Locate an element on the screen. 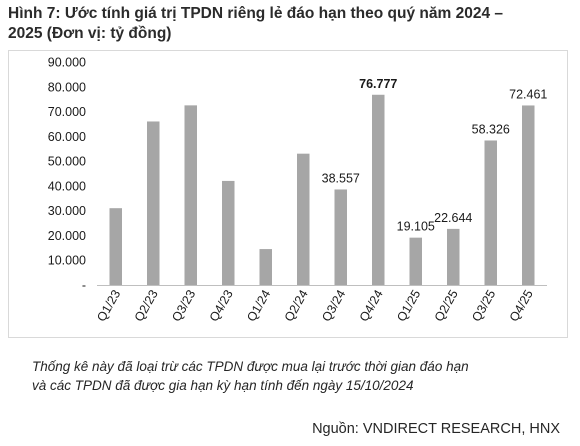 Image resolution: width=580 pixels, height=446 pixels. y-tick-label: 40.000 is located at coordinates (67, 186).